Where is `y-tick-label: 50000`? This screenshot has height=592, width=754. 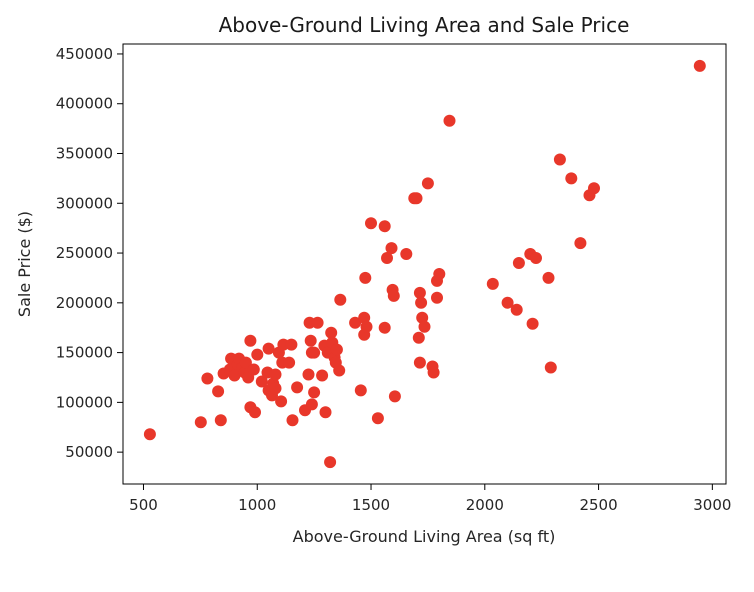
y-tick-label: 50000 is located at coordinates (89, 452).